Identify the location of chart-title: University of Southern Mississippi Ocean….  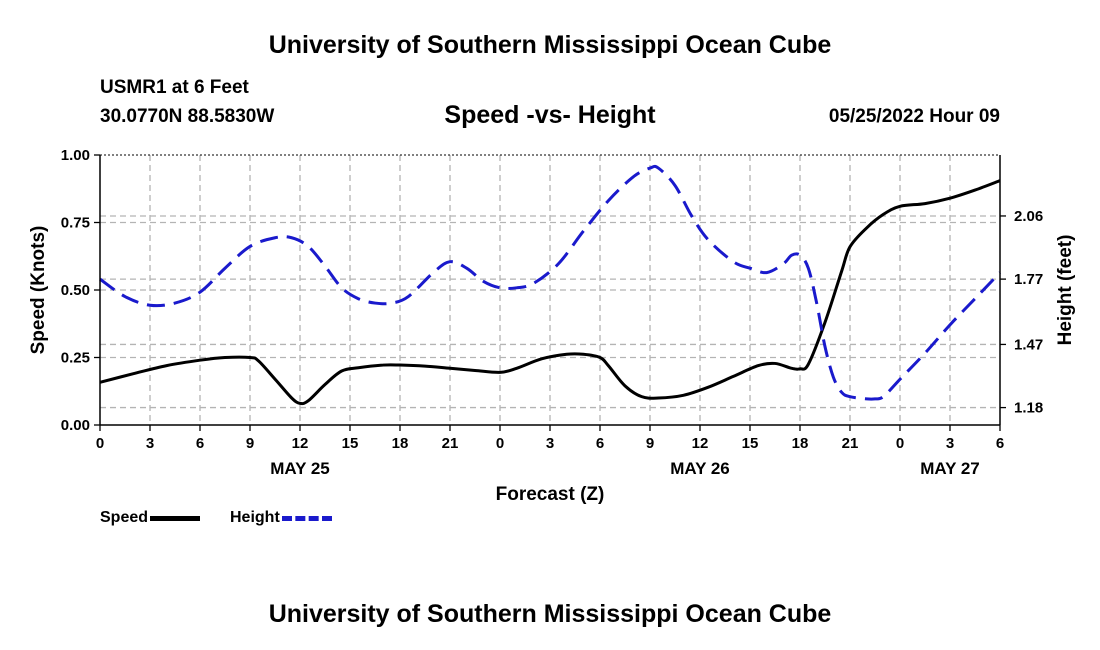
(550, 45).